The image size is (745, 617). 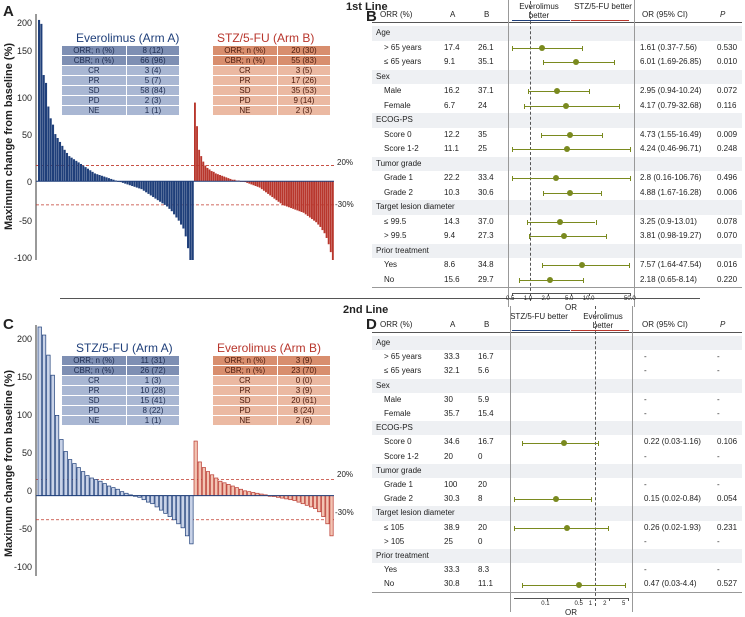 I want to click on row-group-label: Sex, so click(x=383, y=76).